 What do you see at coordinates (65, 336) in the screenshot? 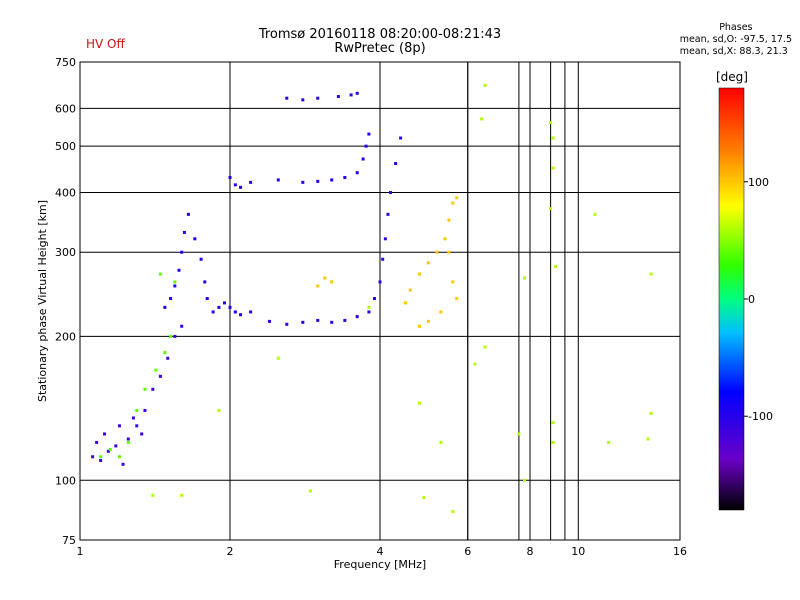
I see `y-tick-label: 200` at bounding box center [65, 336].